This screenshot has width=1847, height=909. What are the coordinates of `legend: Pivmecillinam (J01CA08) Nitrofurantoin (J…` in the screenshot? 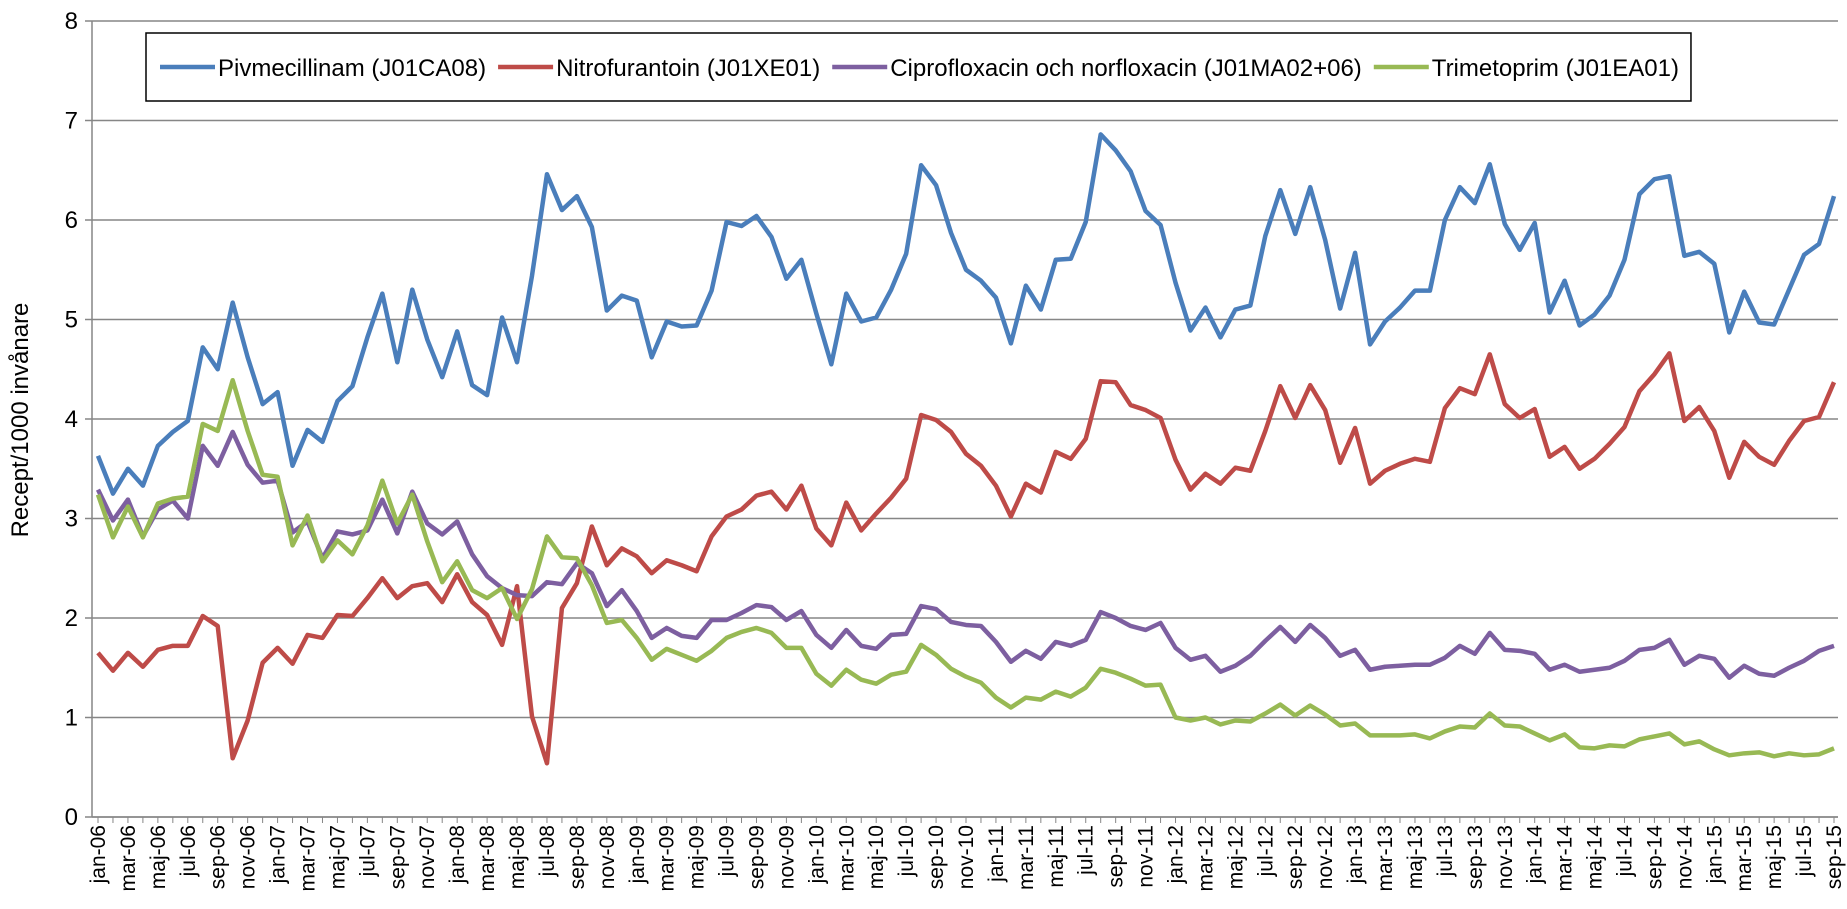 It's located at (918, 67).